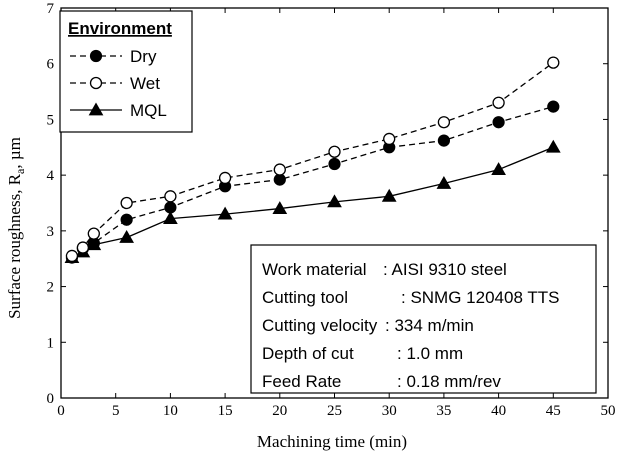 This screenshot has height=457, width=617. I want to click on info-value: : 0.18 mm/rev, so click(449, 381).